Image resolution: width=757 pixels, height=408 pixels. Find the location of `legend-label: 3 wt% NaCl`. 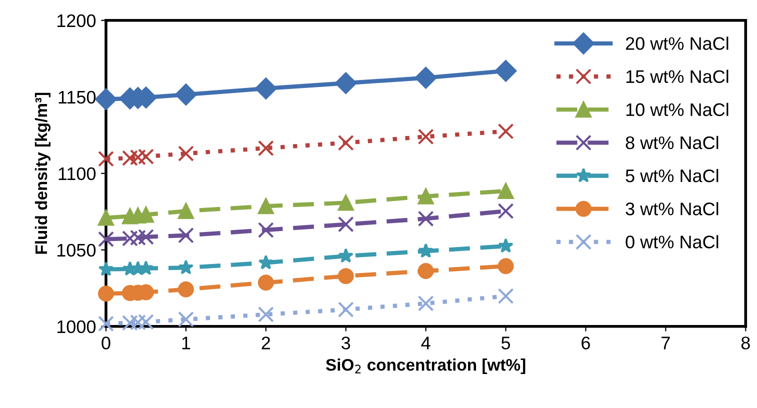

legend-label: 3 wt% NaCl is located at coordinates (672, 209).